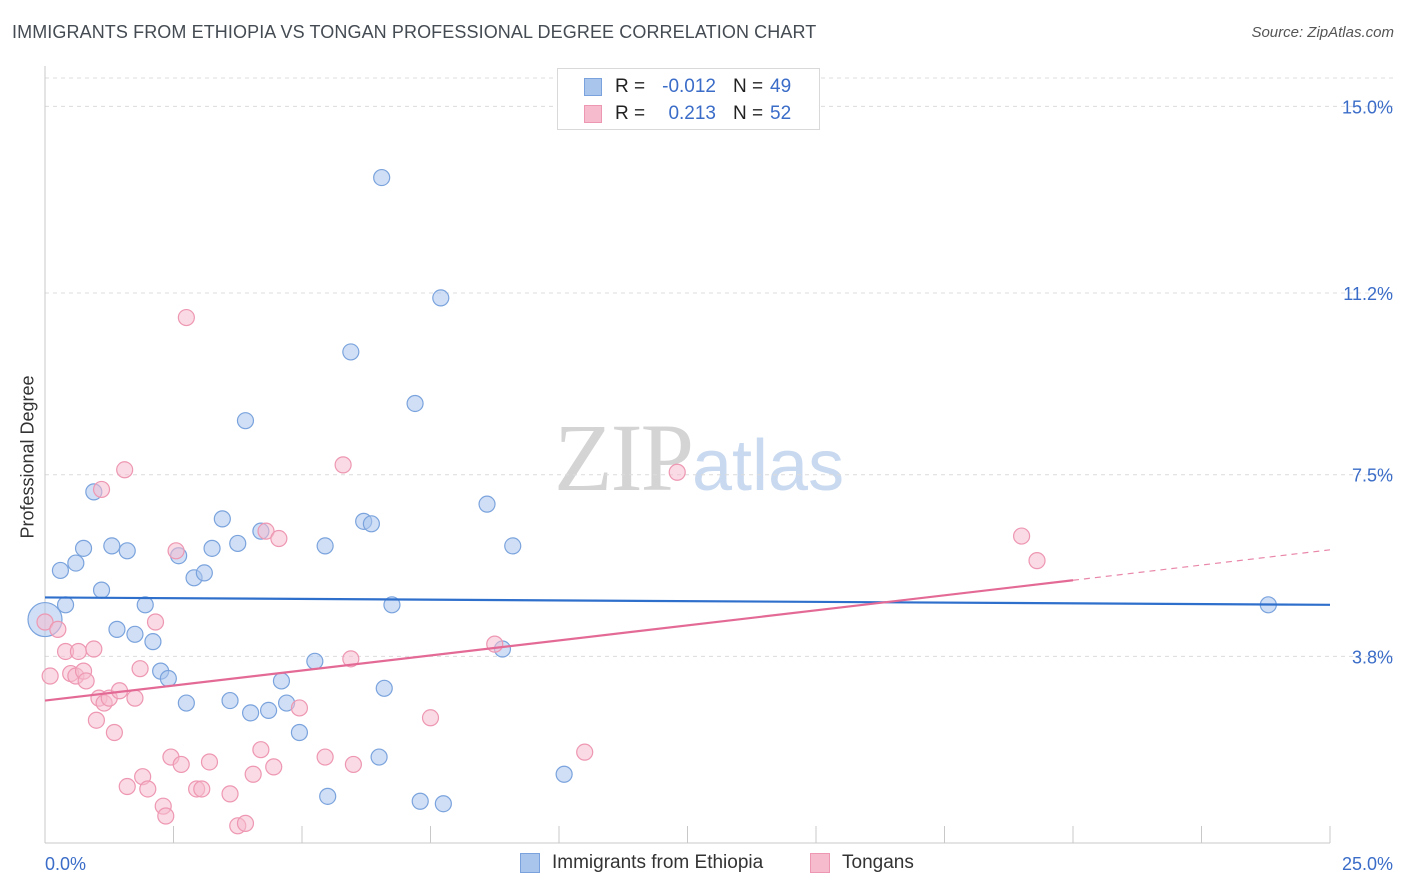 This screenshot has height=892, width=1406. What do you see at coordinates (688, 99) in the screenshot?
I see `stats-legend: R = -0.012 N = 49 R = 0.213 N = 52` at bounding box center [688, 99].